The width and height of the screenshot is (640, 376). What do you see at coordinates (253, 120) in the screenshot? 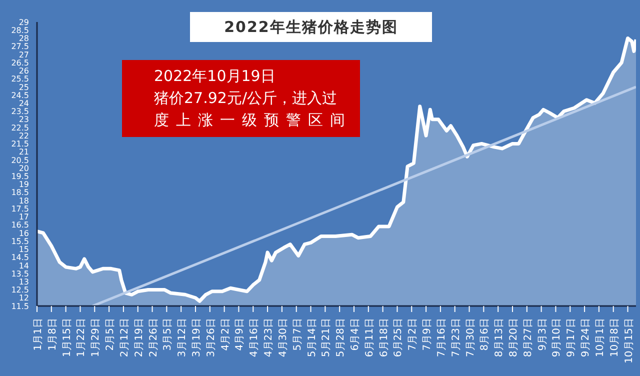
I see `annotation: 度上涨一级预警区间` at bounding box center [253, 120].